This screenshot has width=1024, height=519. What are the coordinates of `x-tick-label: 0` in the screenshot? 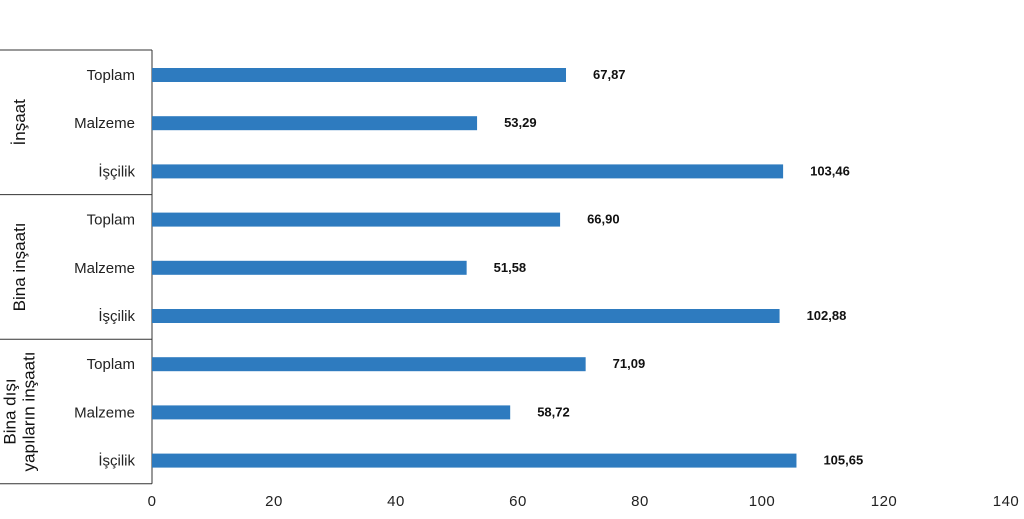 It's located at (152, 501).